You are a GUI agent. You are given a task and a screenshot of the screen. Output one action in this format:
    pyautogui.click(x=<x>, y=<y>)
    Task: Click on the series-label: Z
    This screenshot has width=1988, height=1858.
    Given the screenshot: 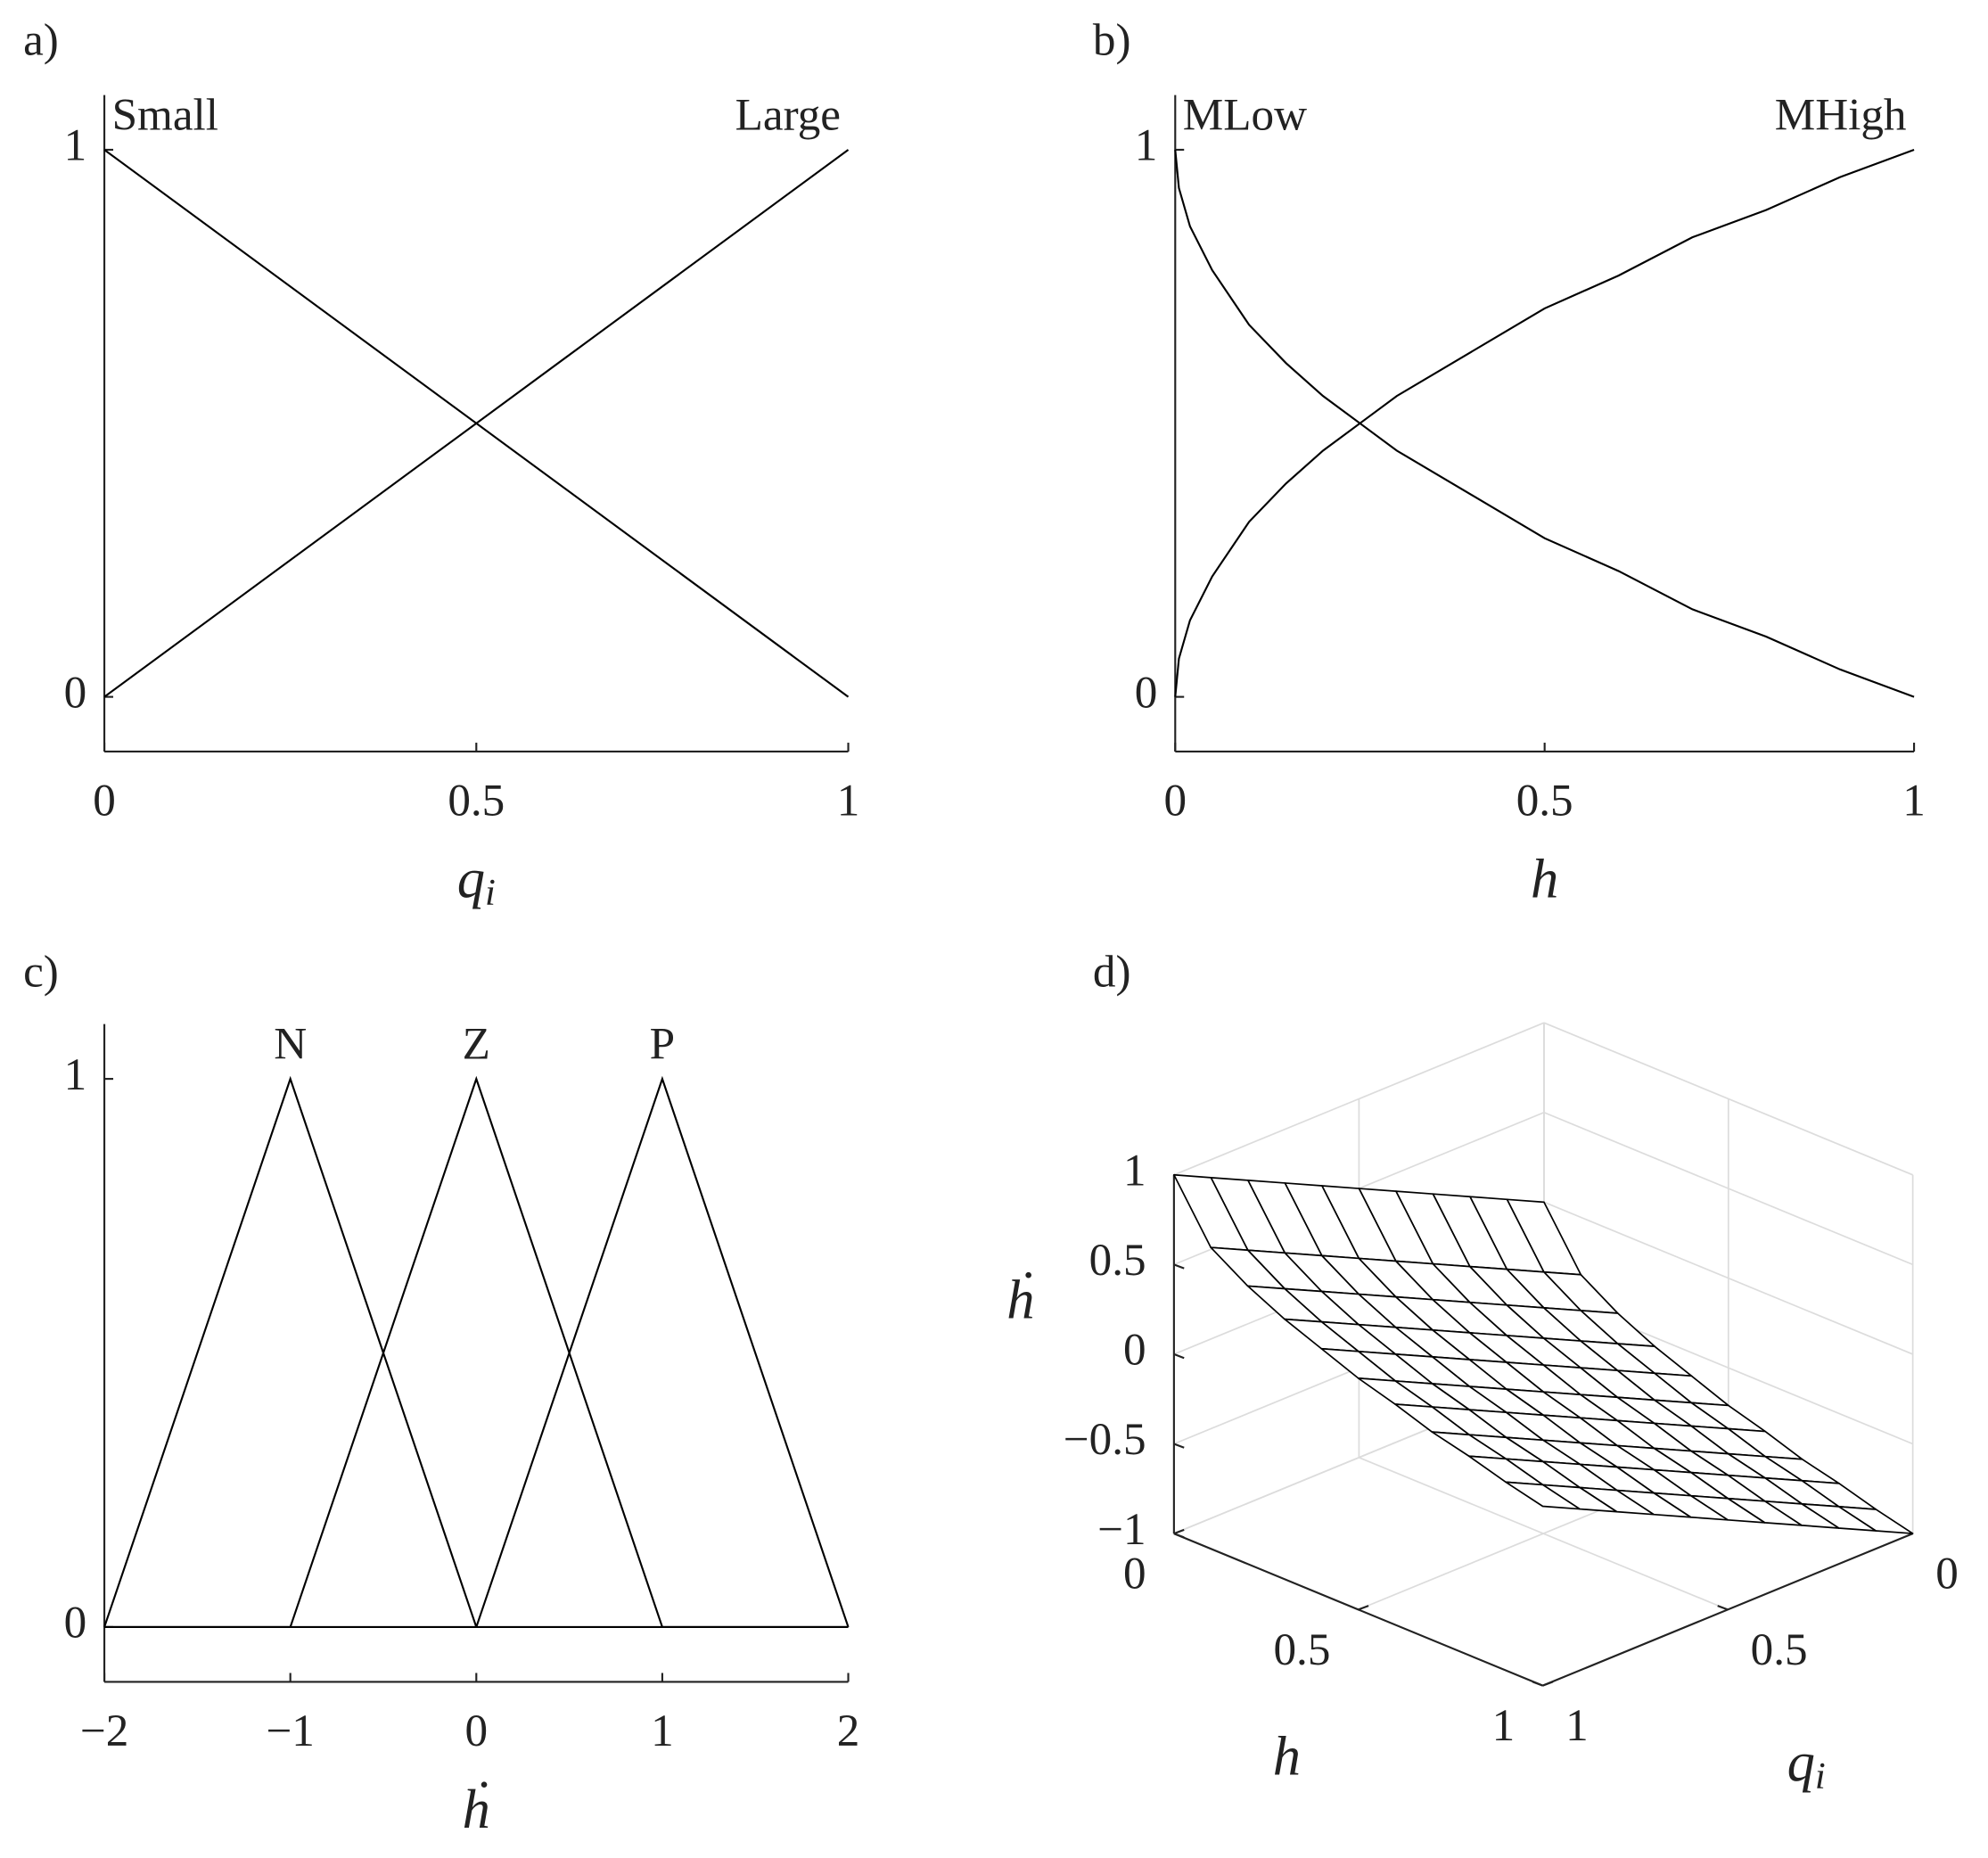 What is the action you would take?
    pyautogui.click(x=476, y=1044)
    